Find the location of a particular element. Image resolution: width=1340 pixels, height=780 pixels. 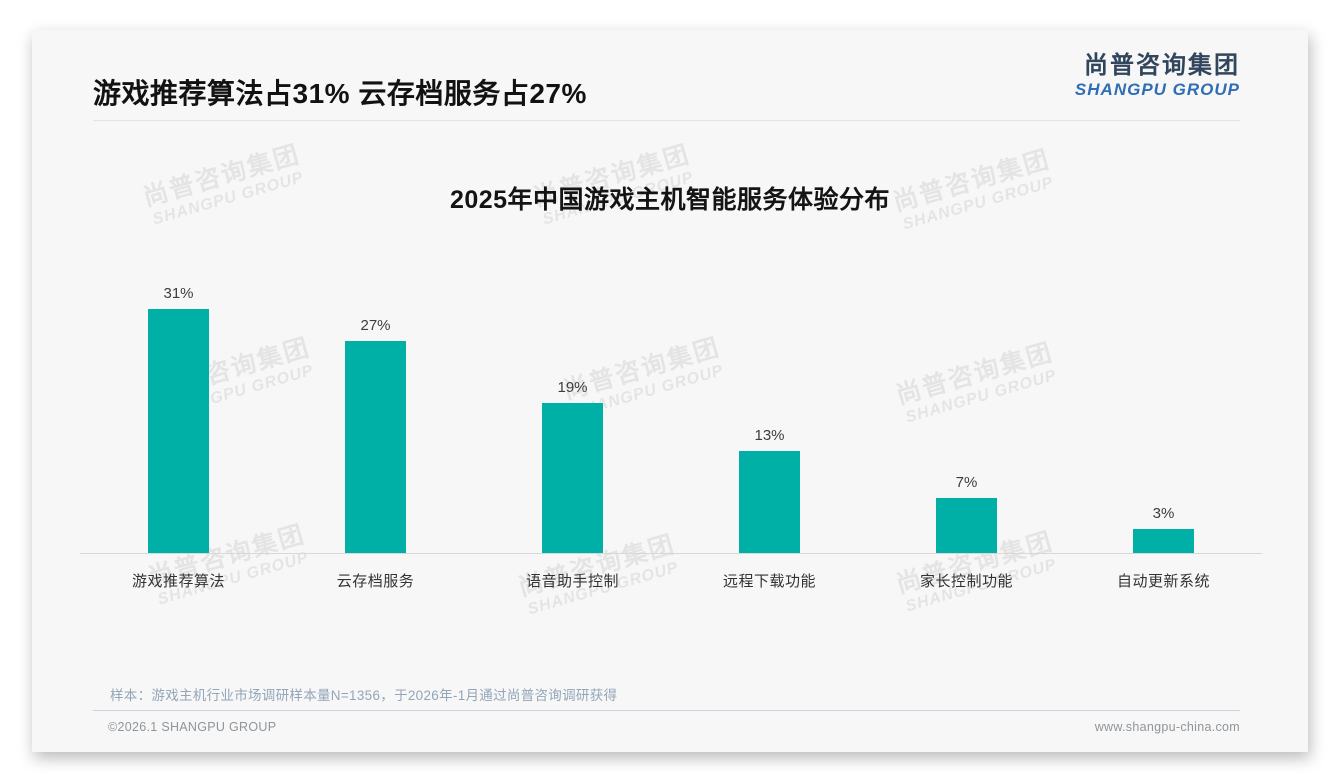

company-logo-cn: 尚普咨询集团 is located at coordinates (1162, 65).